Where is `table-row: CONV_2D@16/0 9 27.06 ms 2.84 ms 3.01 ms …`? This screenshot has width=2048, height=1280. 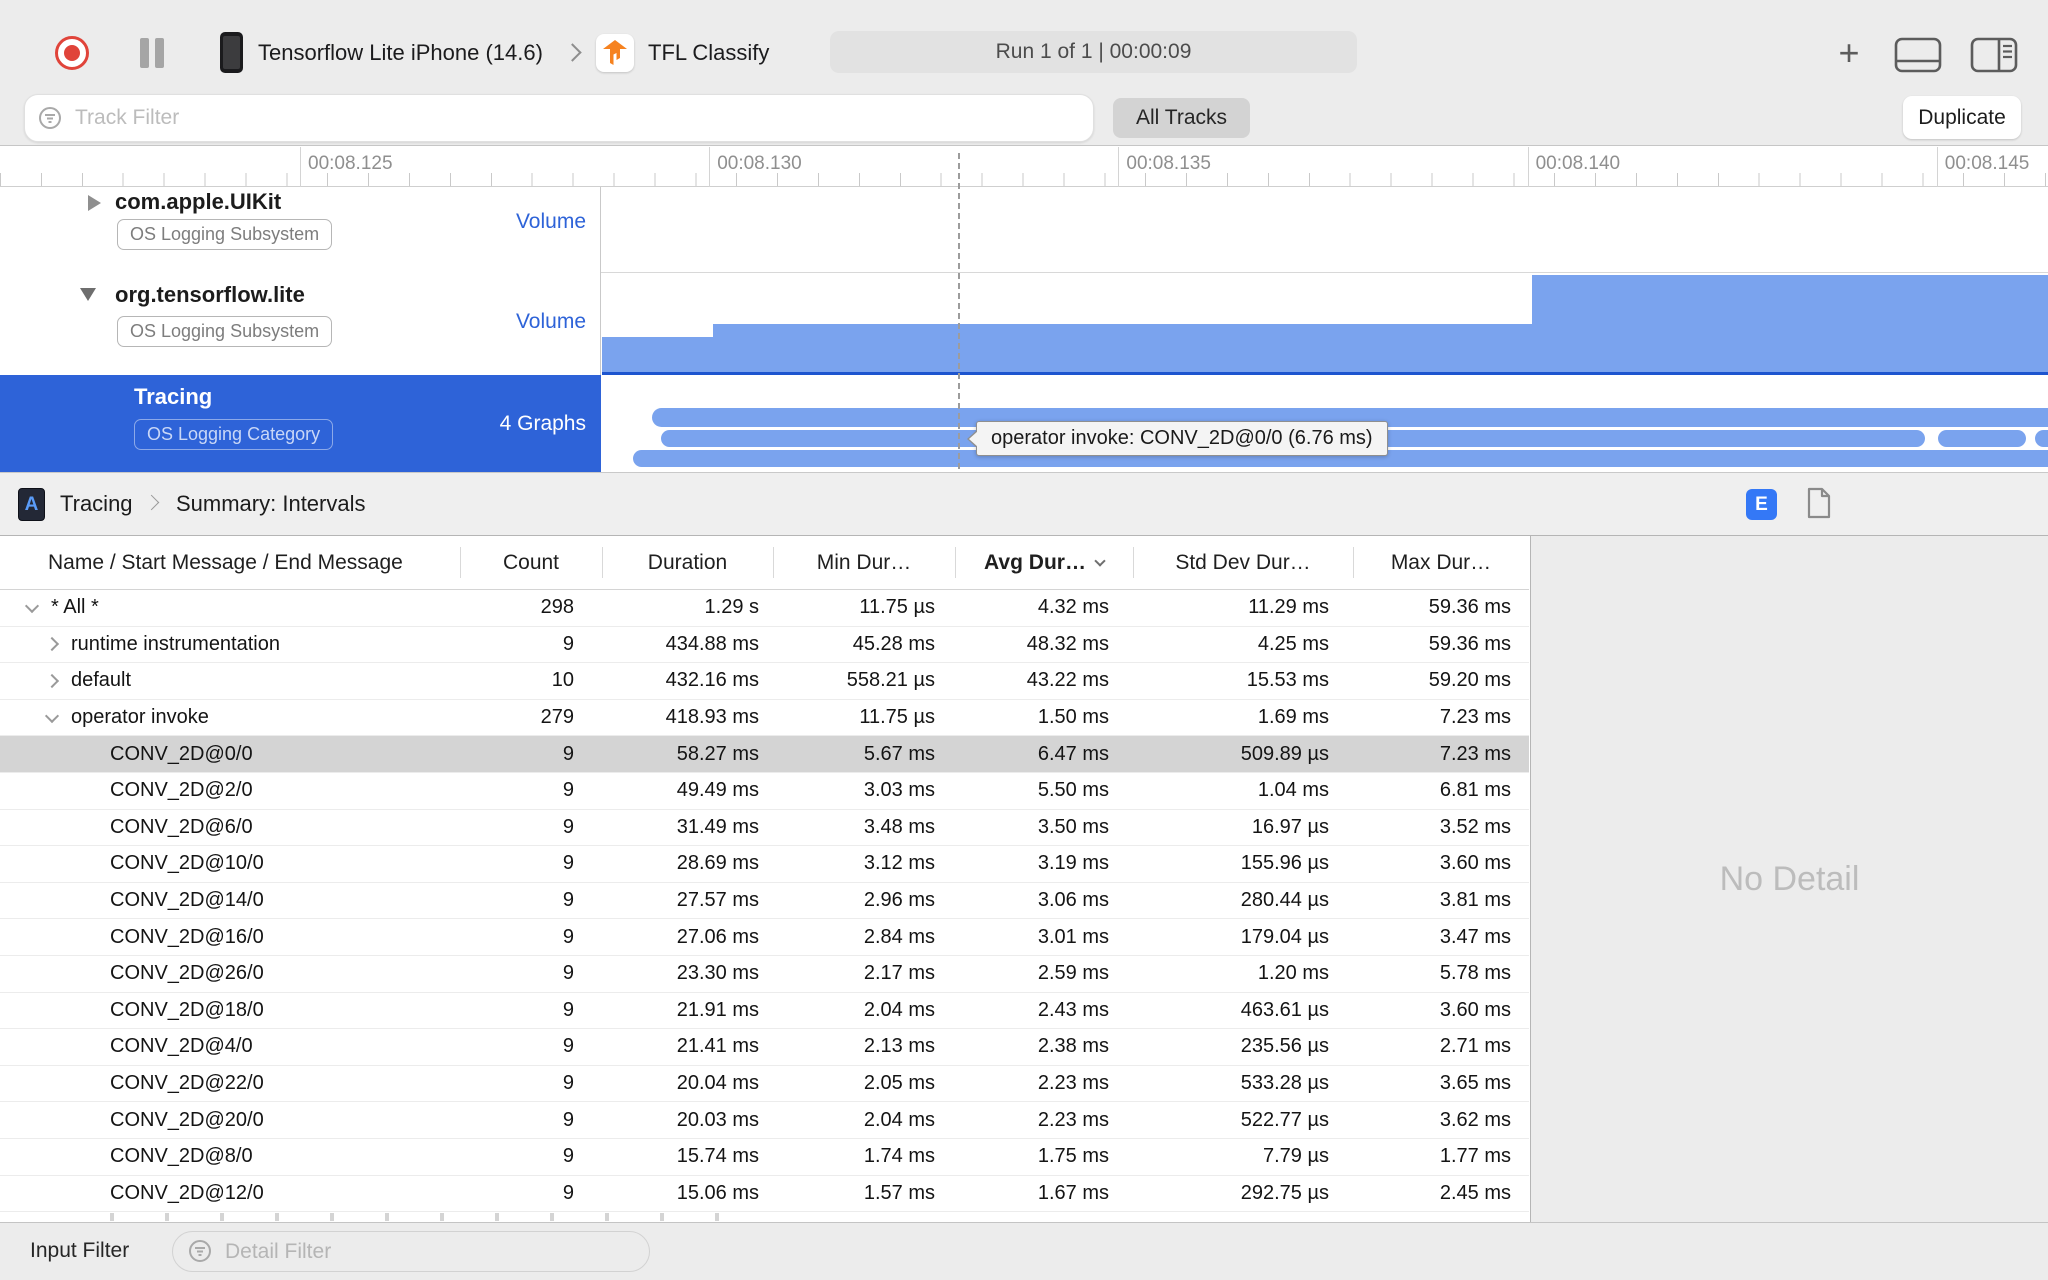
table-row: CONV_2D@16/0 9 27.06 ms 2.84 ms 3.01 ms … is located at coordinates (764, 937).